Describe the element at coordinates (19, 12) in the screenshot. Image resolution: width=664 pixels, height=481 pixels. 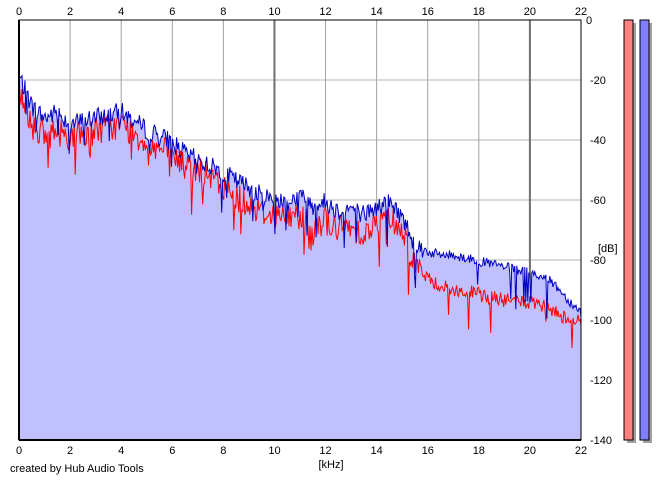
I see `x-tick-label-top: 0` at that location.